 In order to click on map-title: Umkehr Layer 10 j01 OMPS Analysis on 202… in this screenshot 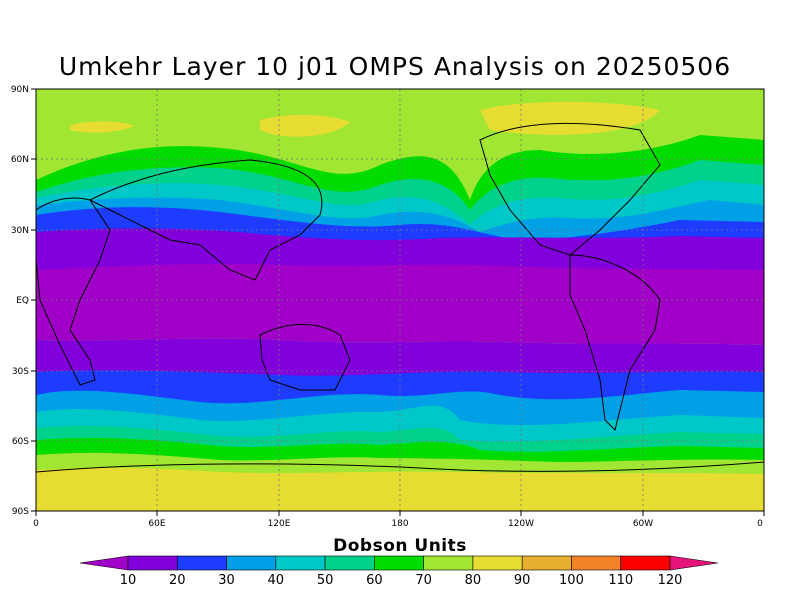, I will do `click(395, 66)`.